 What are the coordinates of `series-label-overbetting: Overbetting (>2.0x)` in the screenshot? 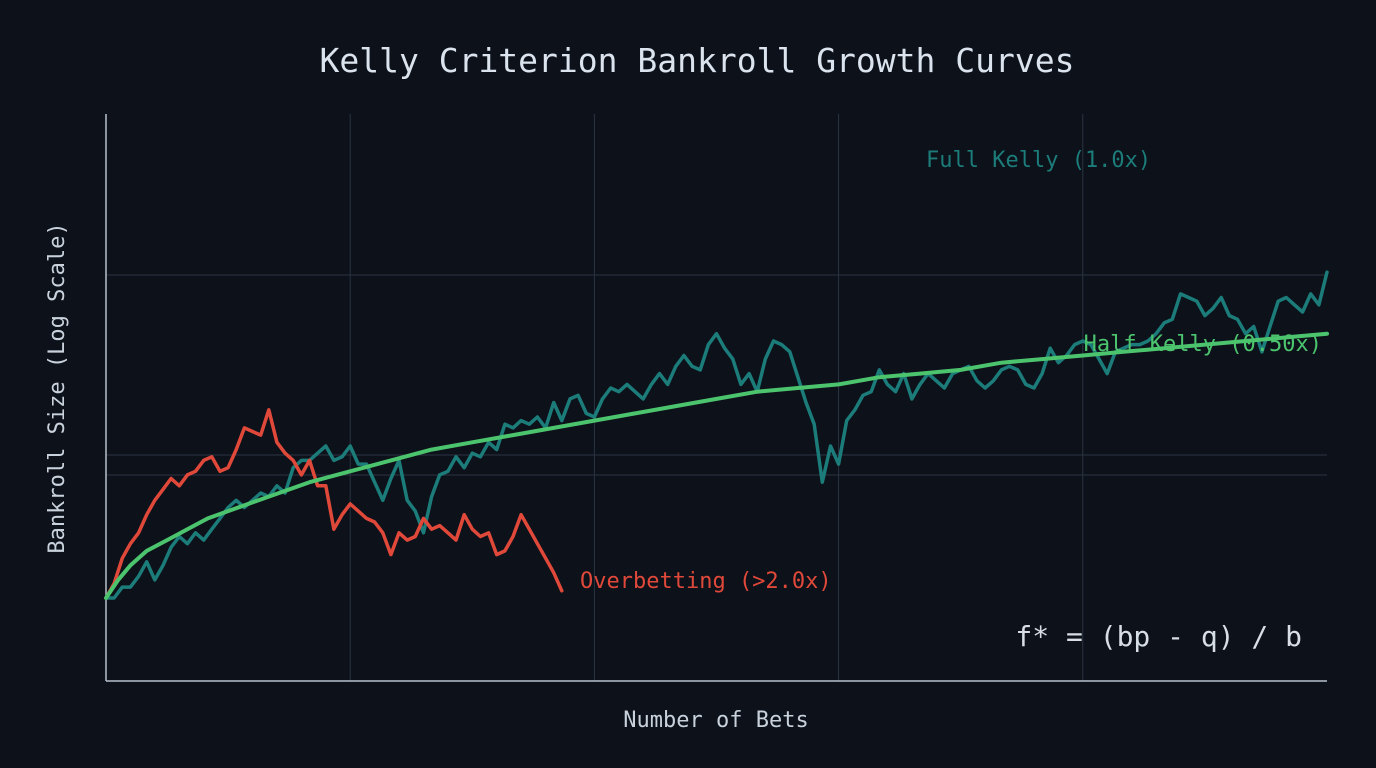 It's located at (706, 581).